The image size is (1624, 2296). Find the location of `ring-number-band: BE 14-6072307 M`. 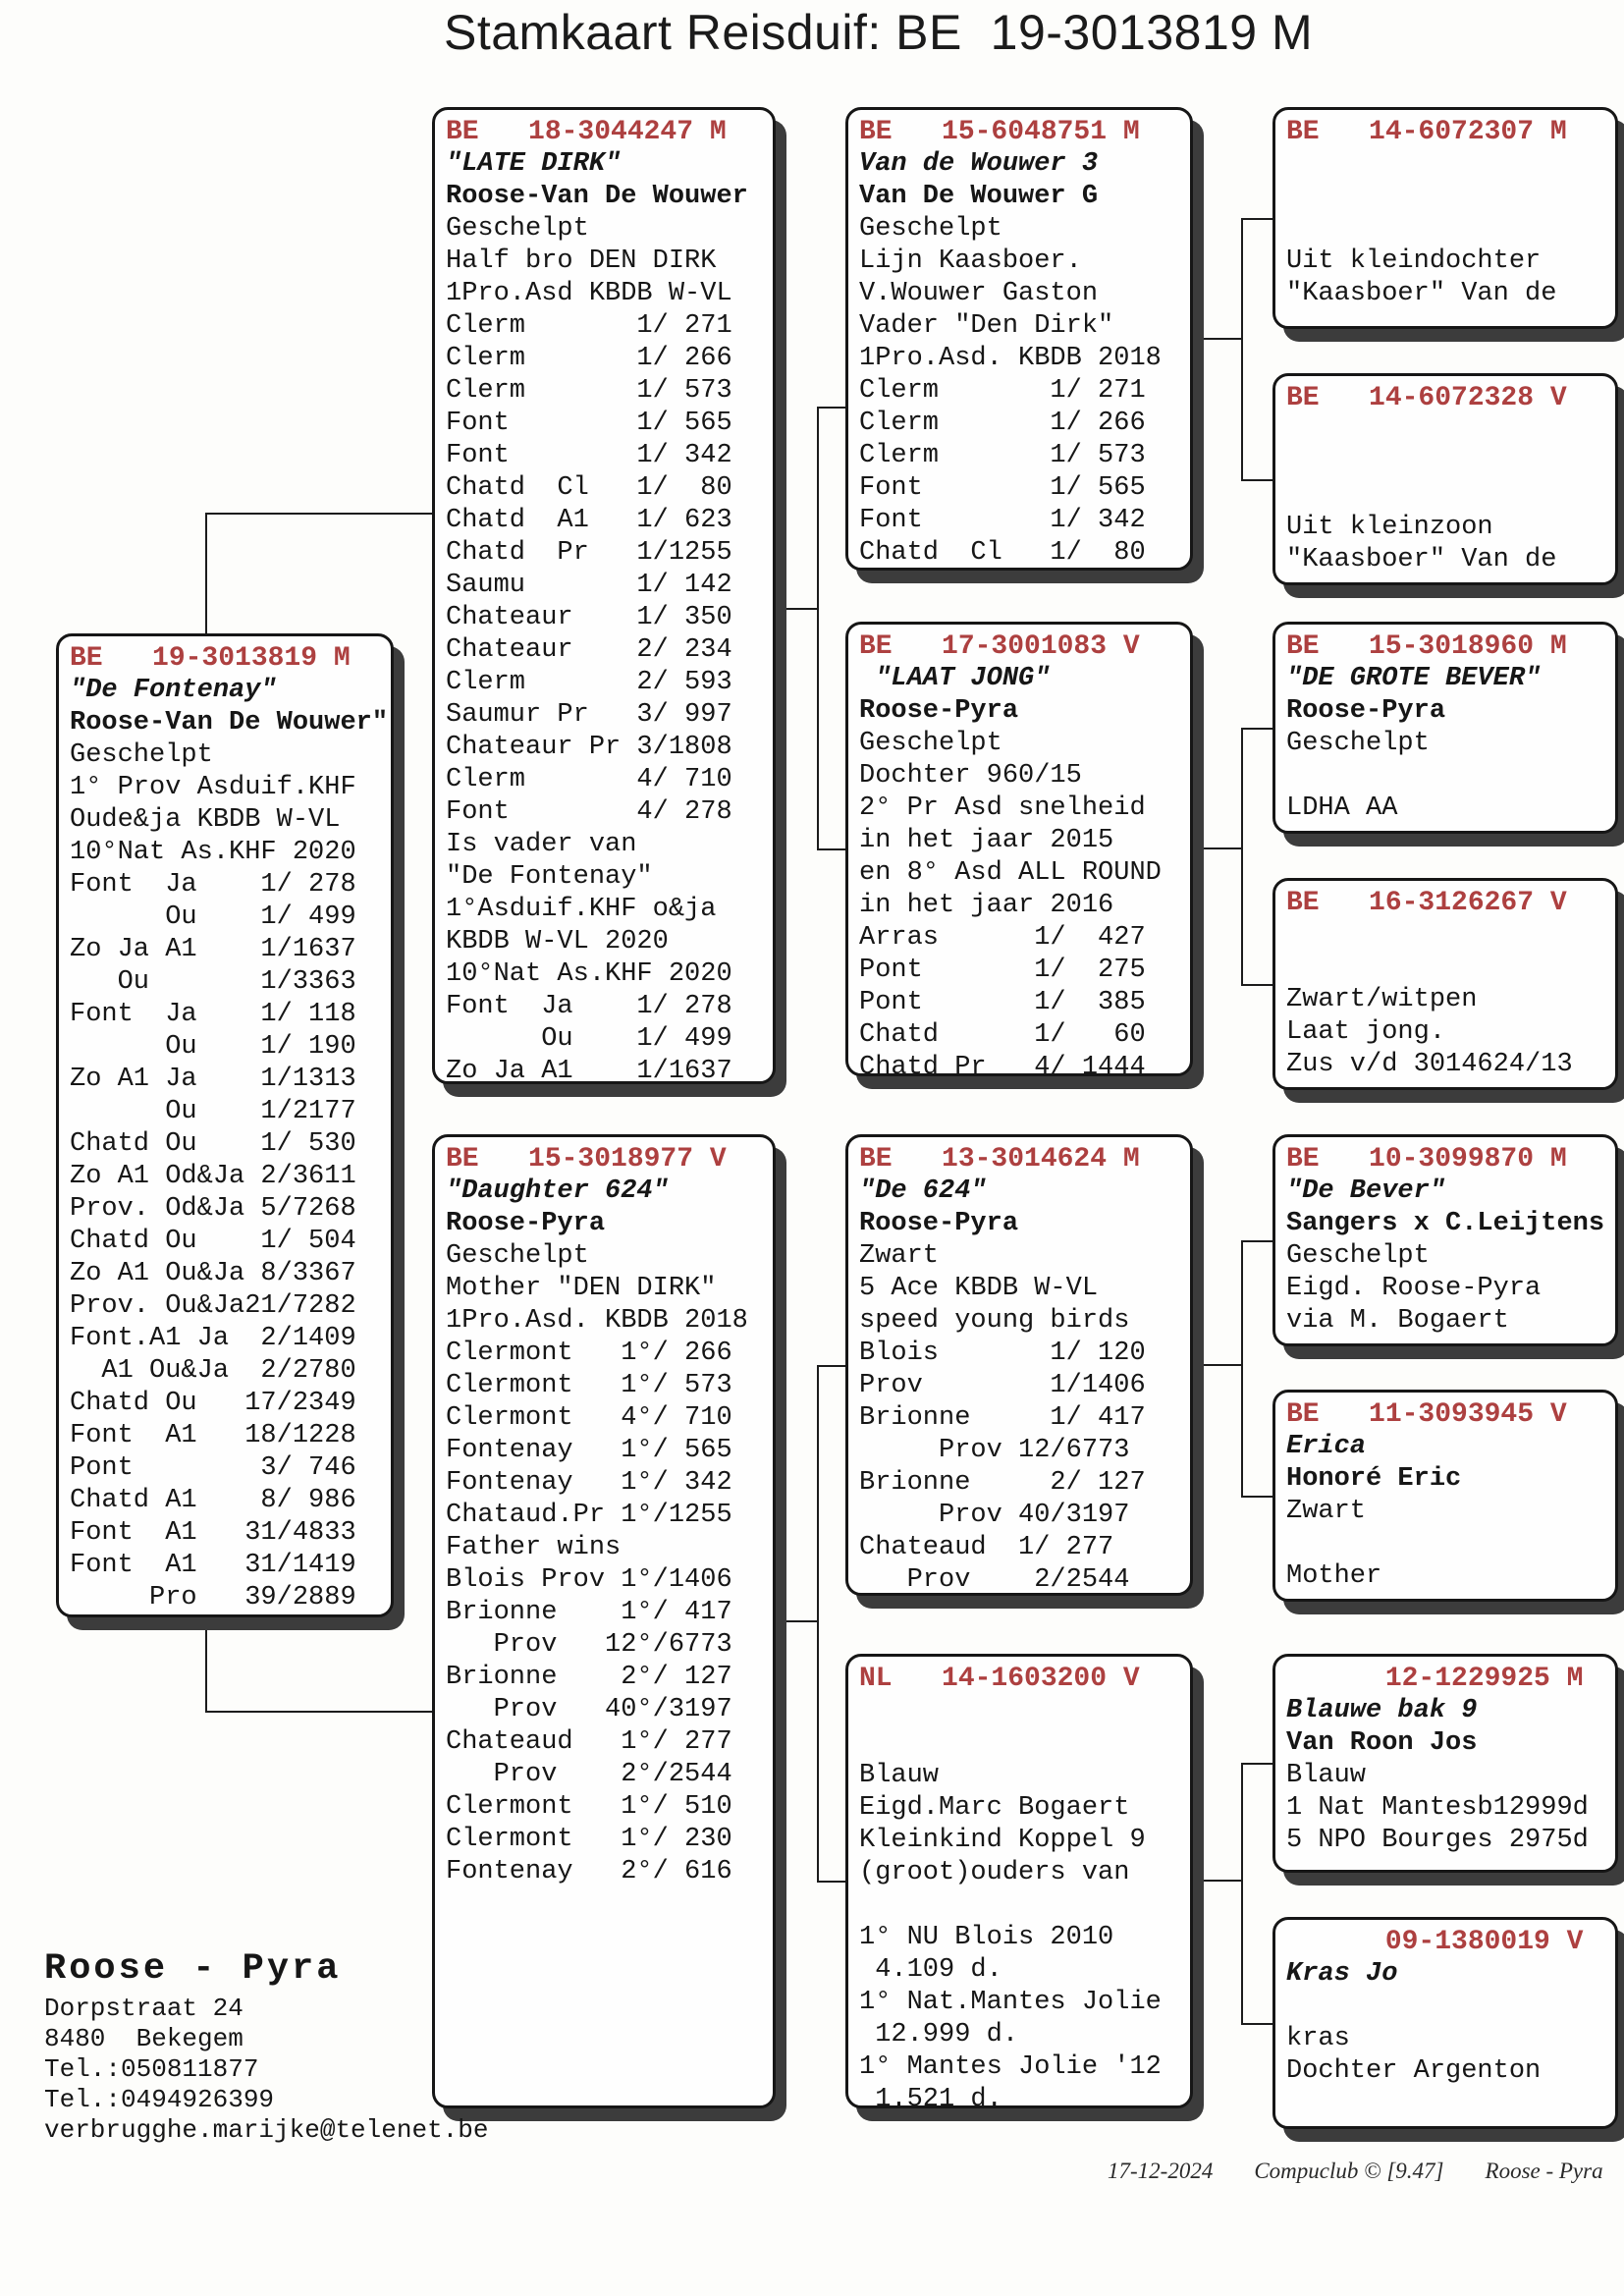

ring-number-band: BE 14-6072307 M is located at coordinates (1426, 132).